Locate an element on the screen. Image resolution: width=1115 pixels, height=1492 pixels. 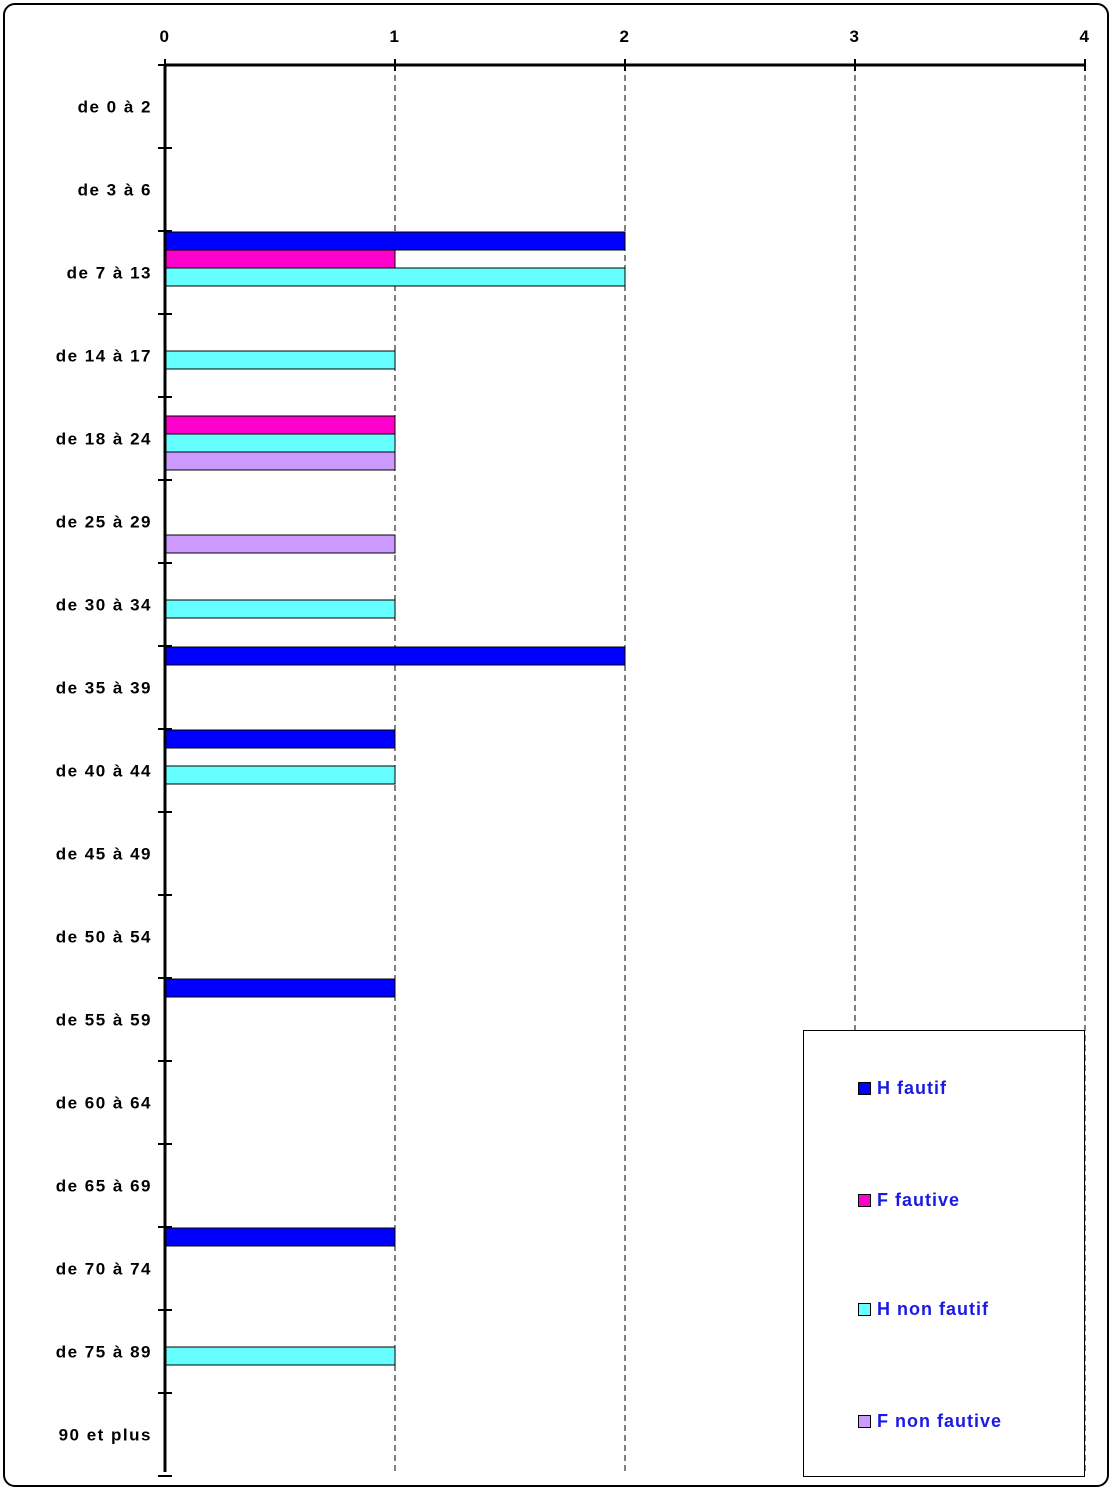
legend-item-f-non-fautive: F non fautive is located at coordinates (930, 1421).